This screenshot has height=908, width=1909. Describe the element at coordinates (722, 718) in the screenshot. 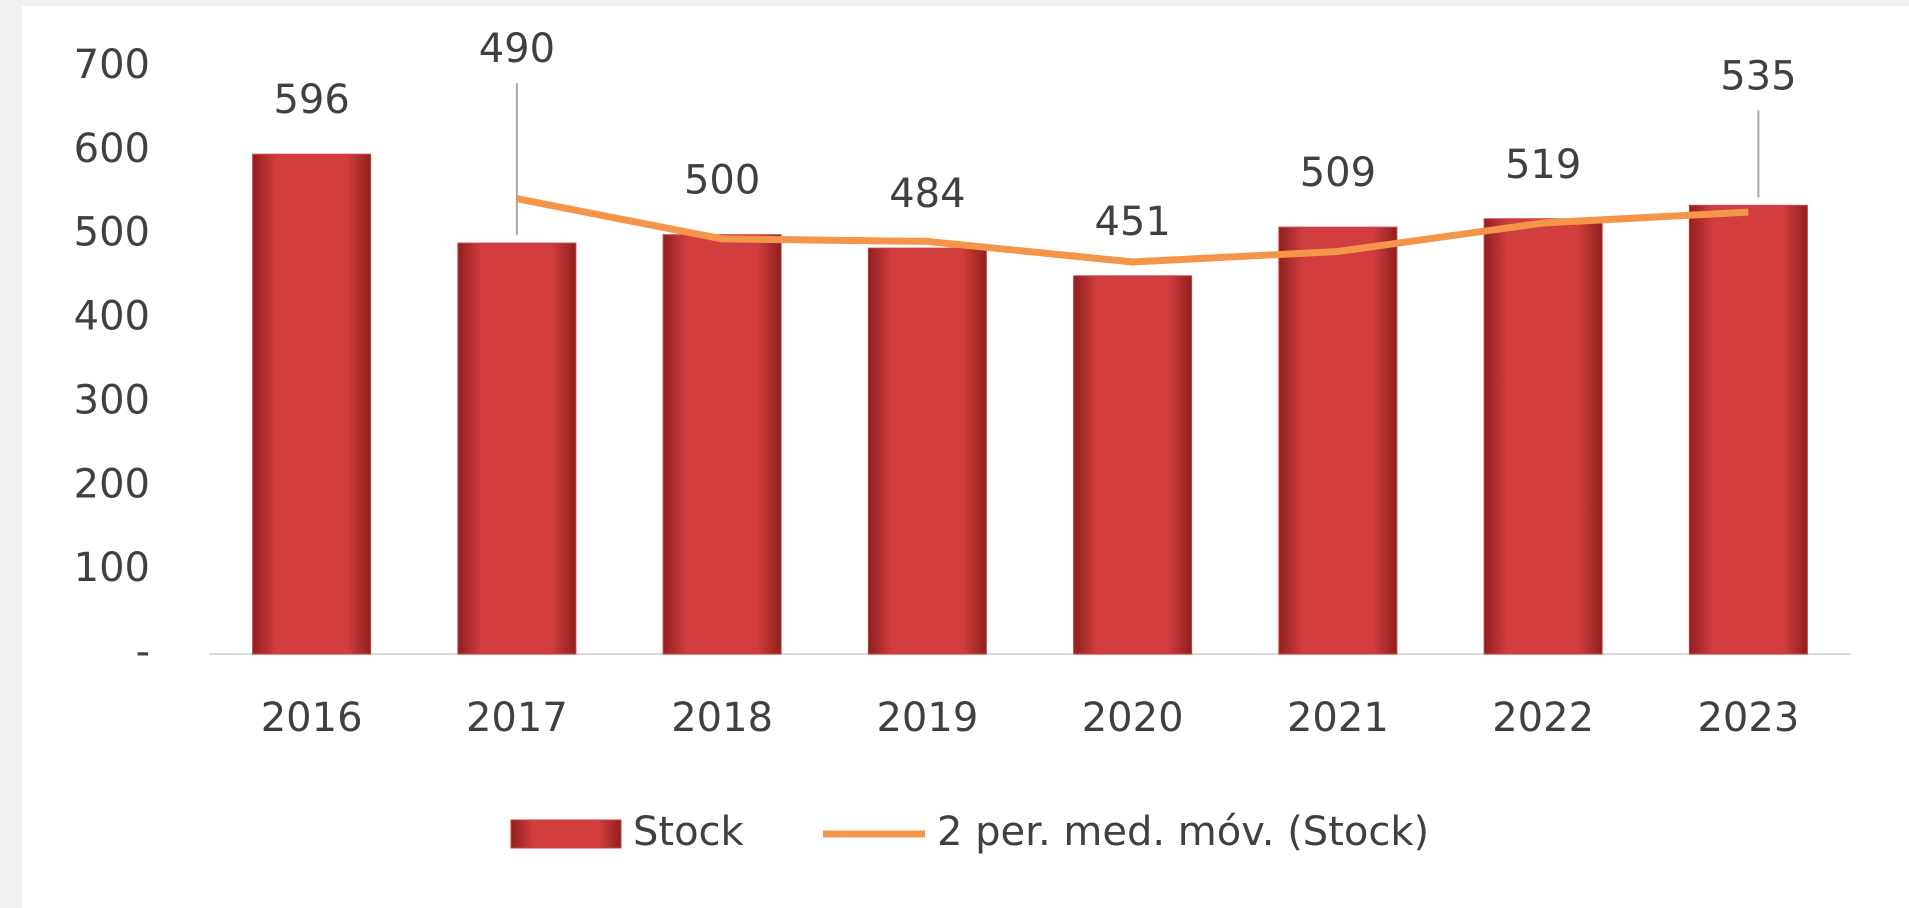

I see `x-tick-label: 2018` at that location.